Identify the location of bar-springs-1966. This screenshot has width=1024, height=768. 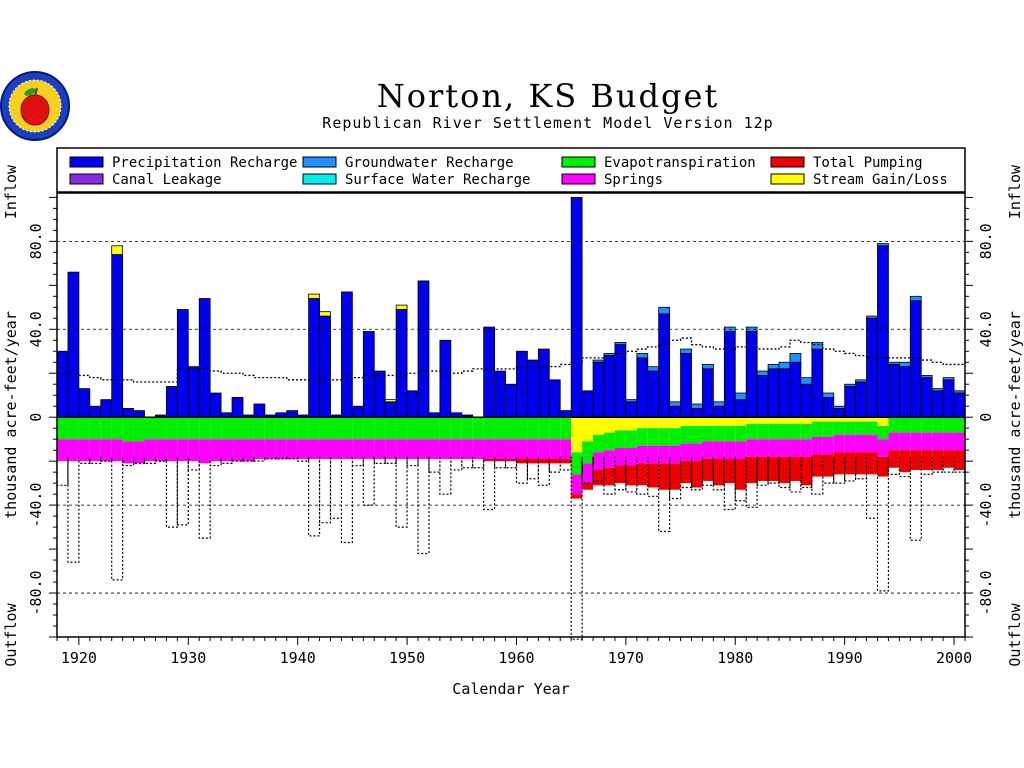
(588, 473).